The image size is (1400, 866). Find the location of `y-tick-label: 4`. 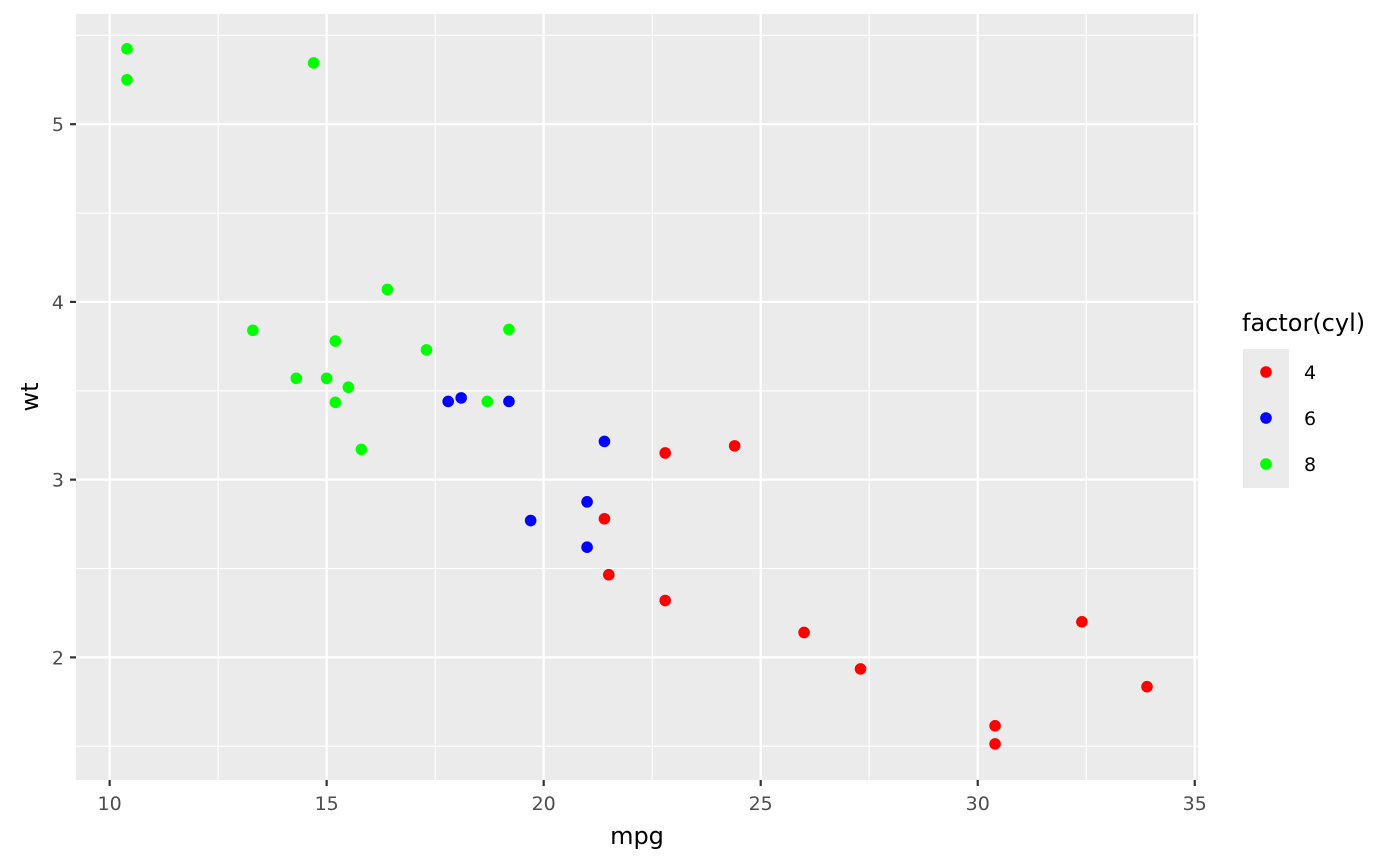

y-tick-label: 4 is located at coordinates (58, 303).